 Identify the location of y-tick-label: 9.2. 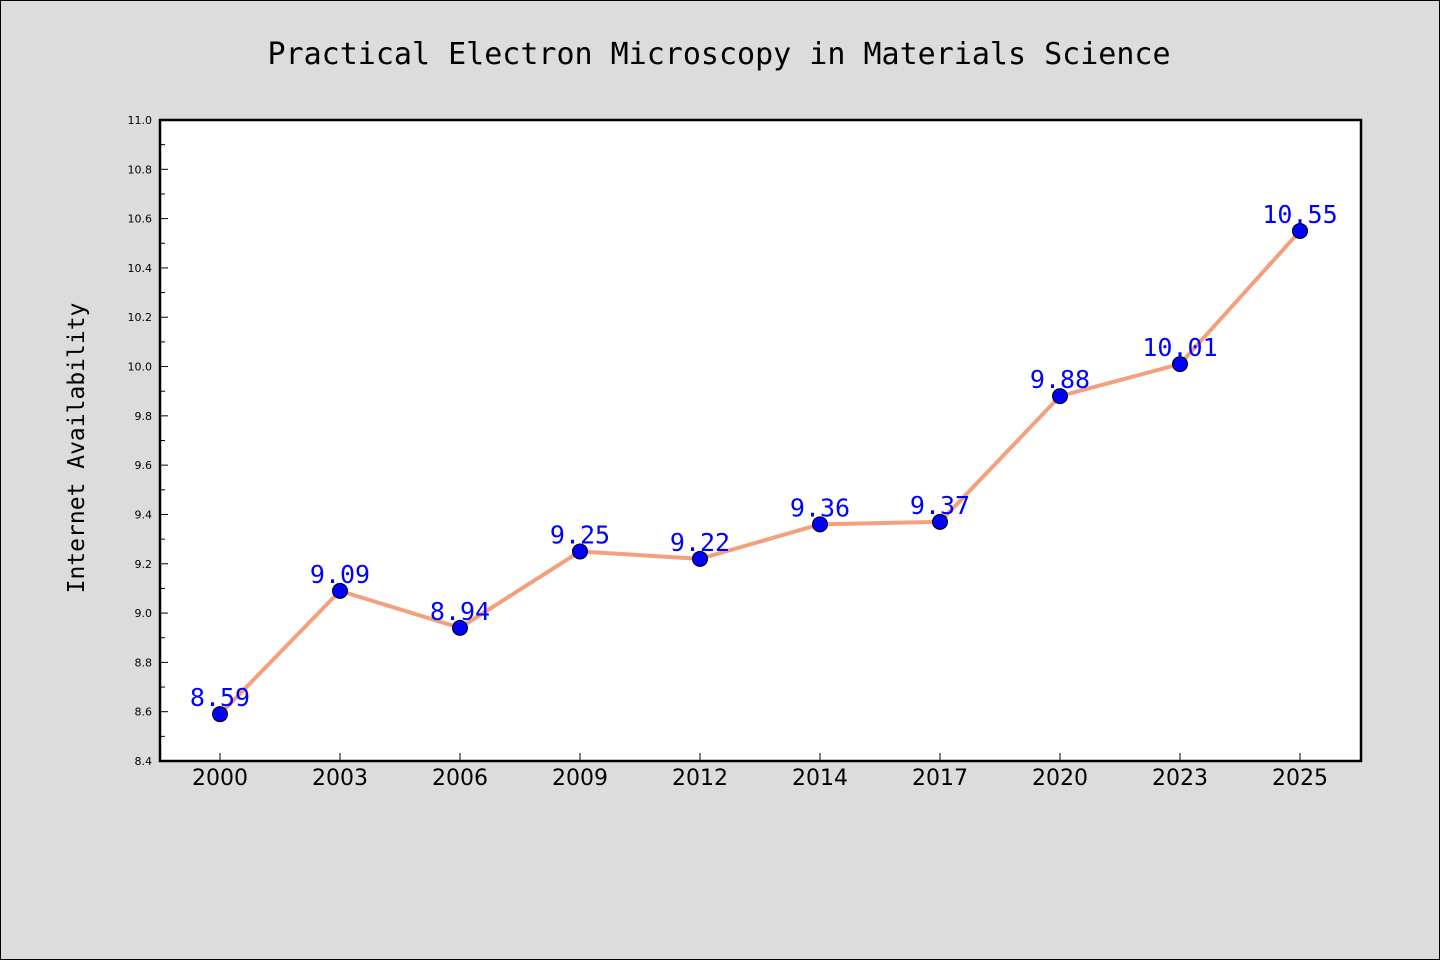
(144, 564).